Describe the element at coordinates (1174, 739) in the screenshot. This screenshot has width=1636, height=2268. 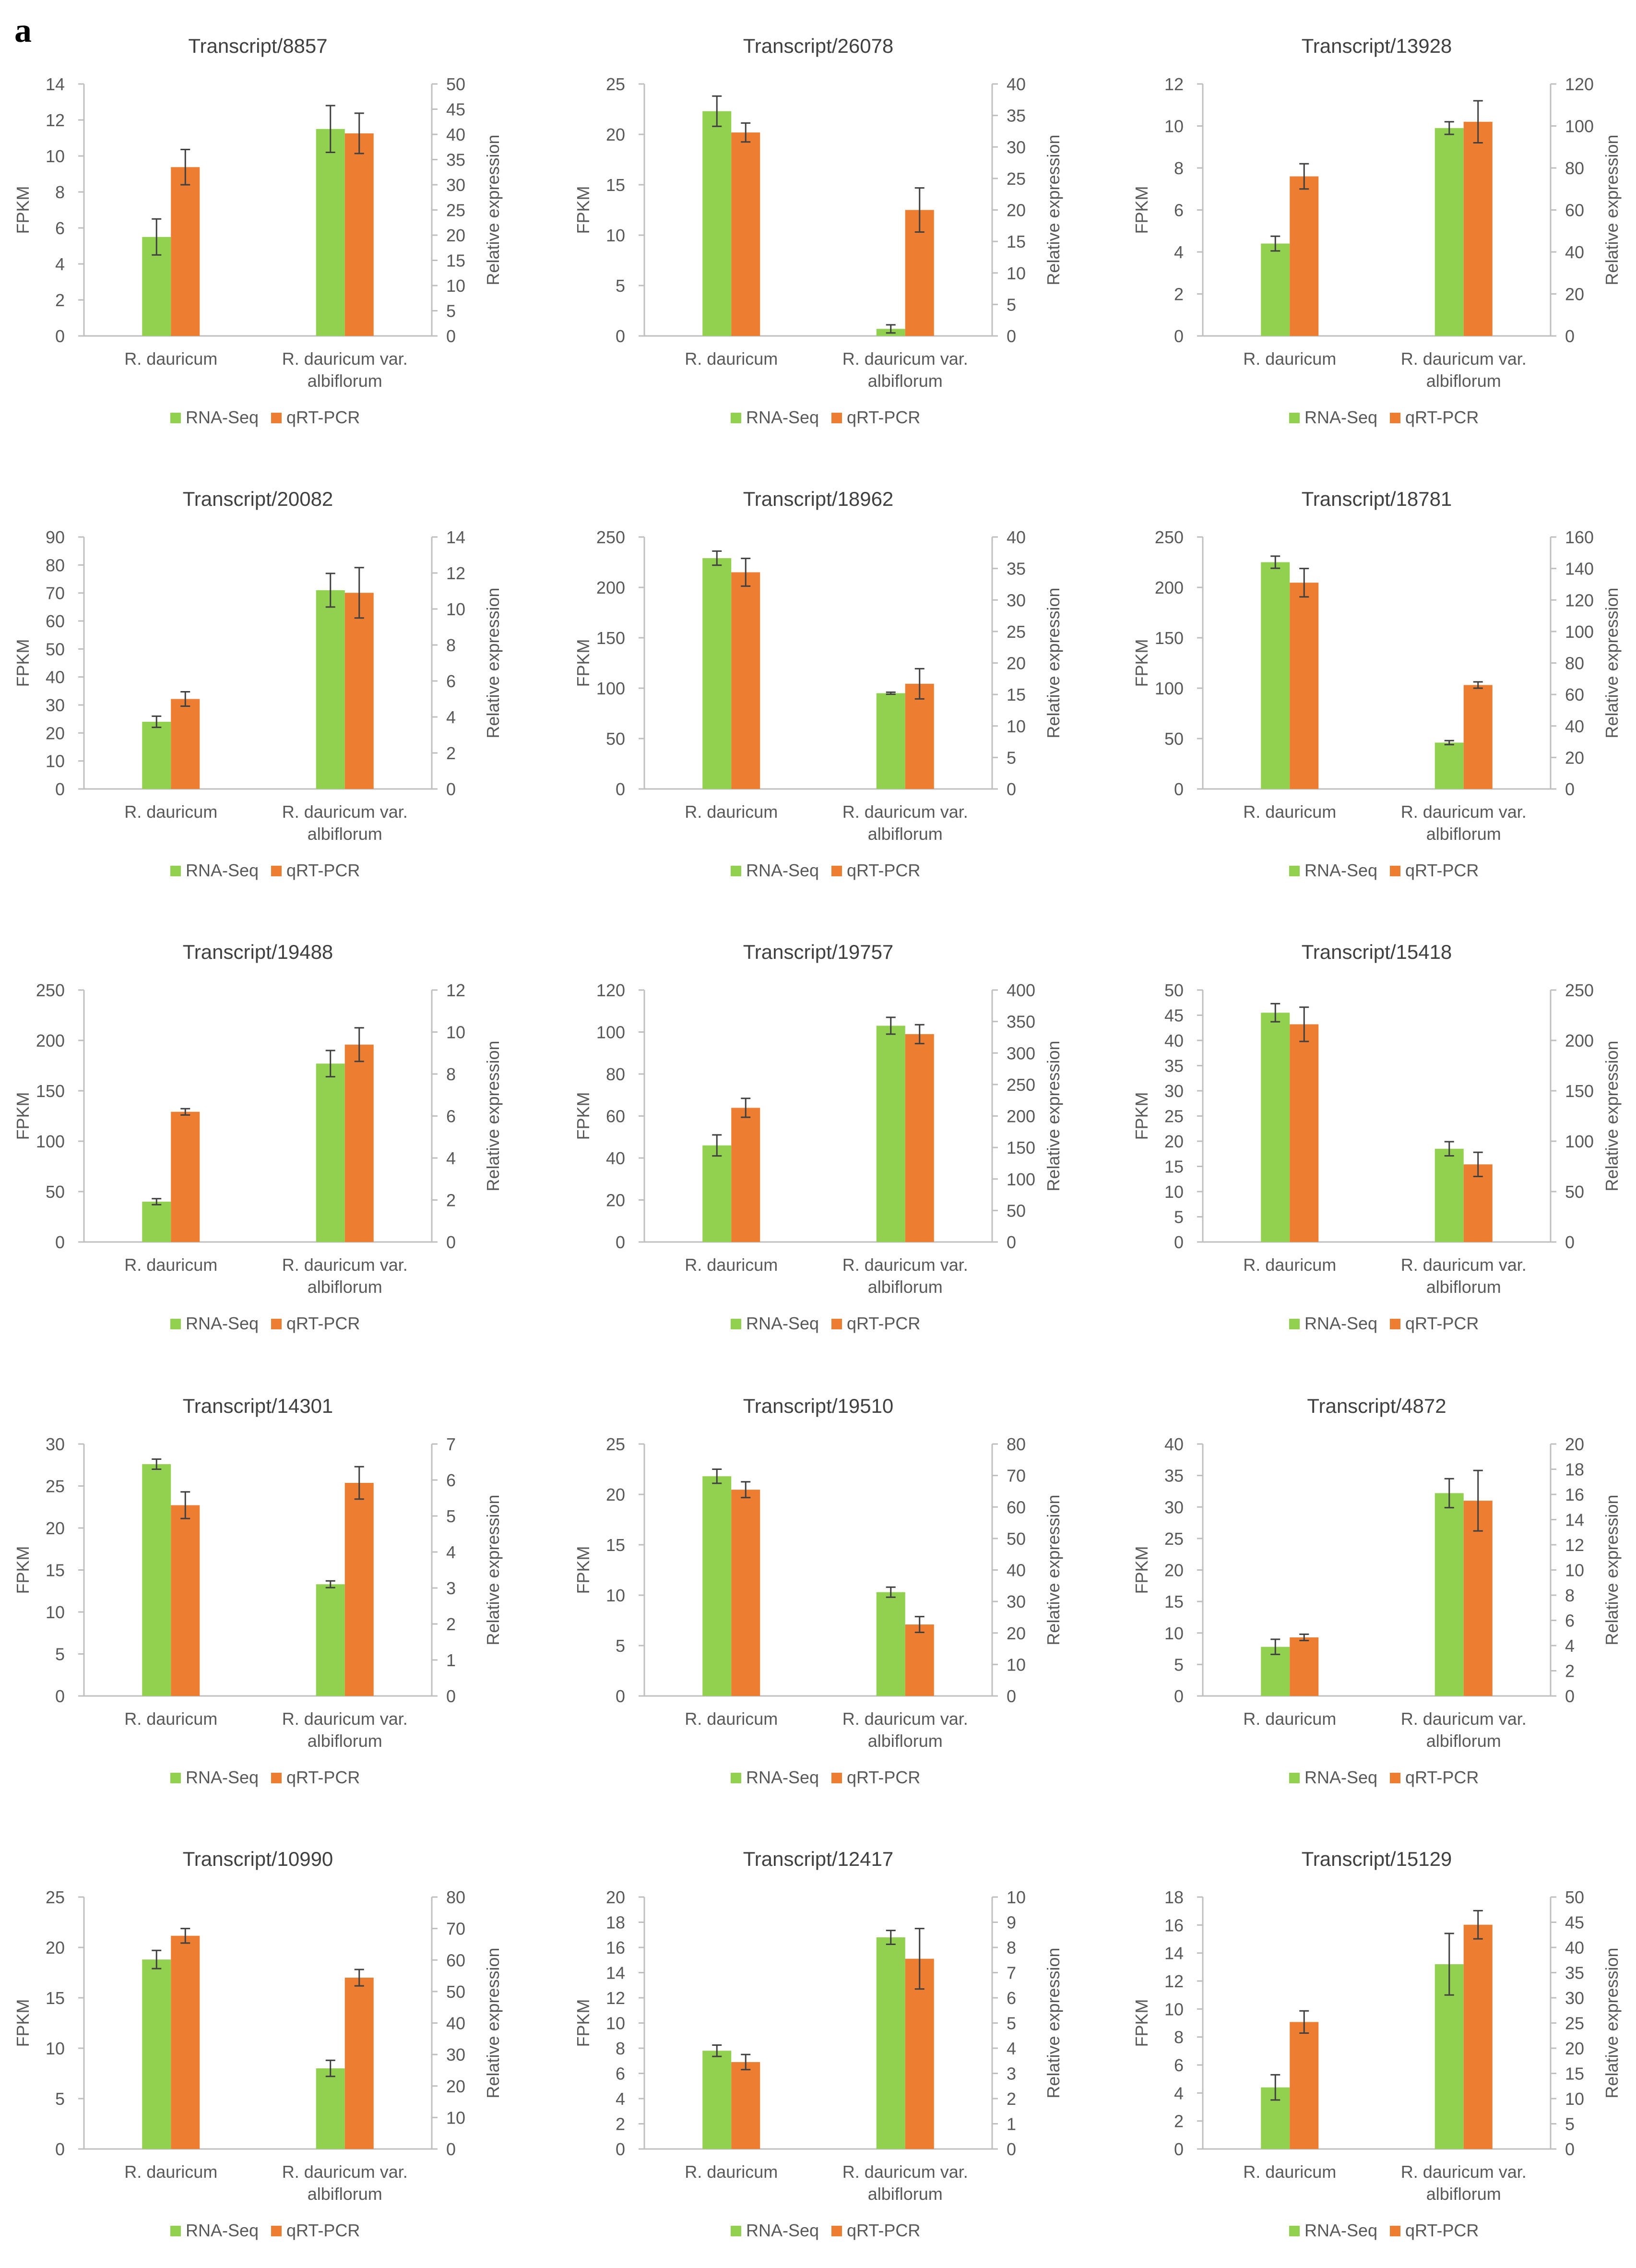
I see `y-tick-label: 50` at that location.